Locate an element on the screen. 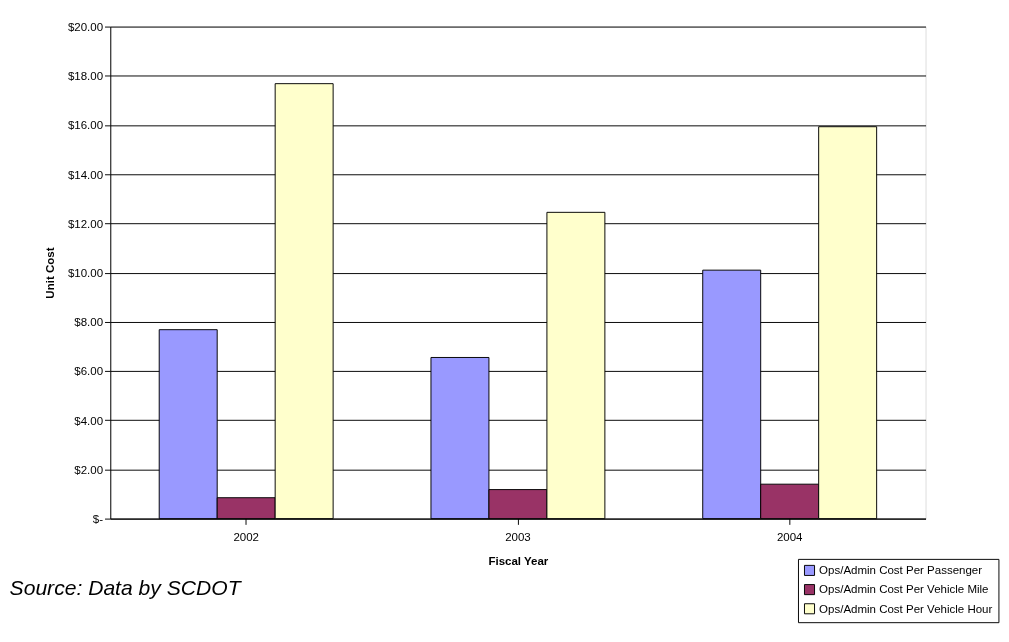 The width and height of the screenshot is (1009, 642). y-tick-label: $2.00 is located at coordinates (89, 469).